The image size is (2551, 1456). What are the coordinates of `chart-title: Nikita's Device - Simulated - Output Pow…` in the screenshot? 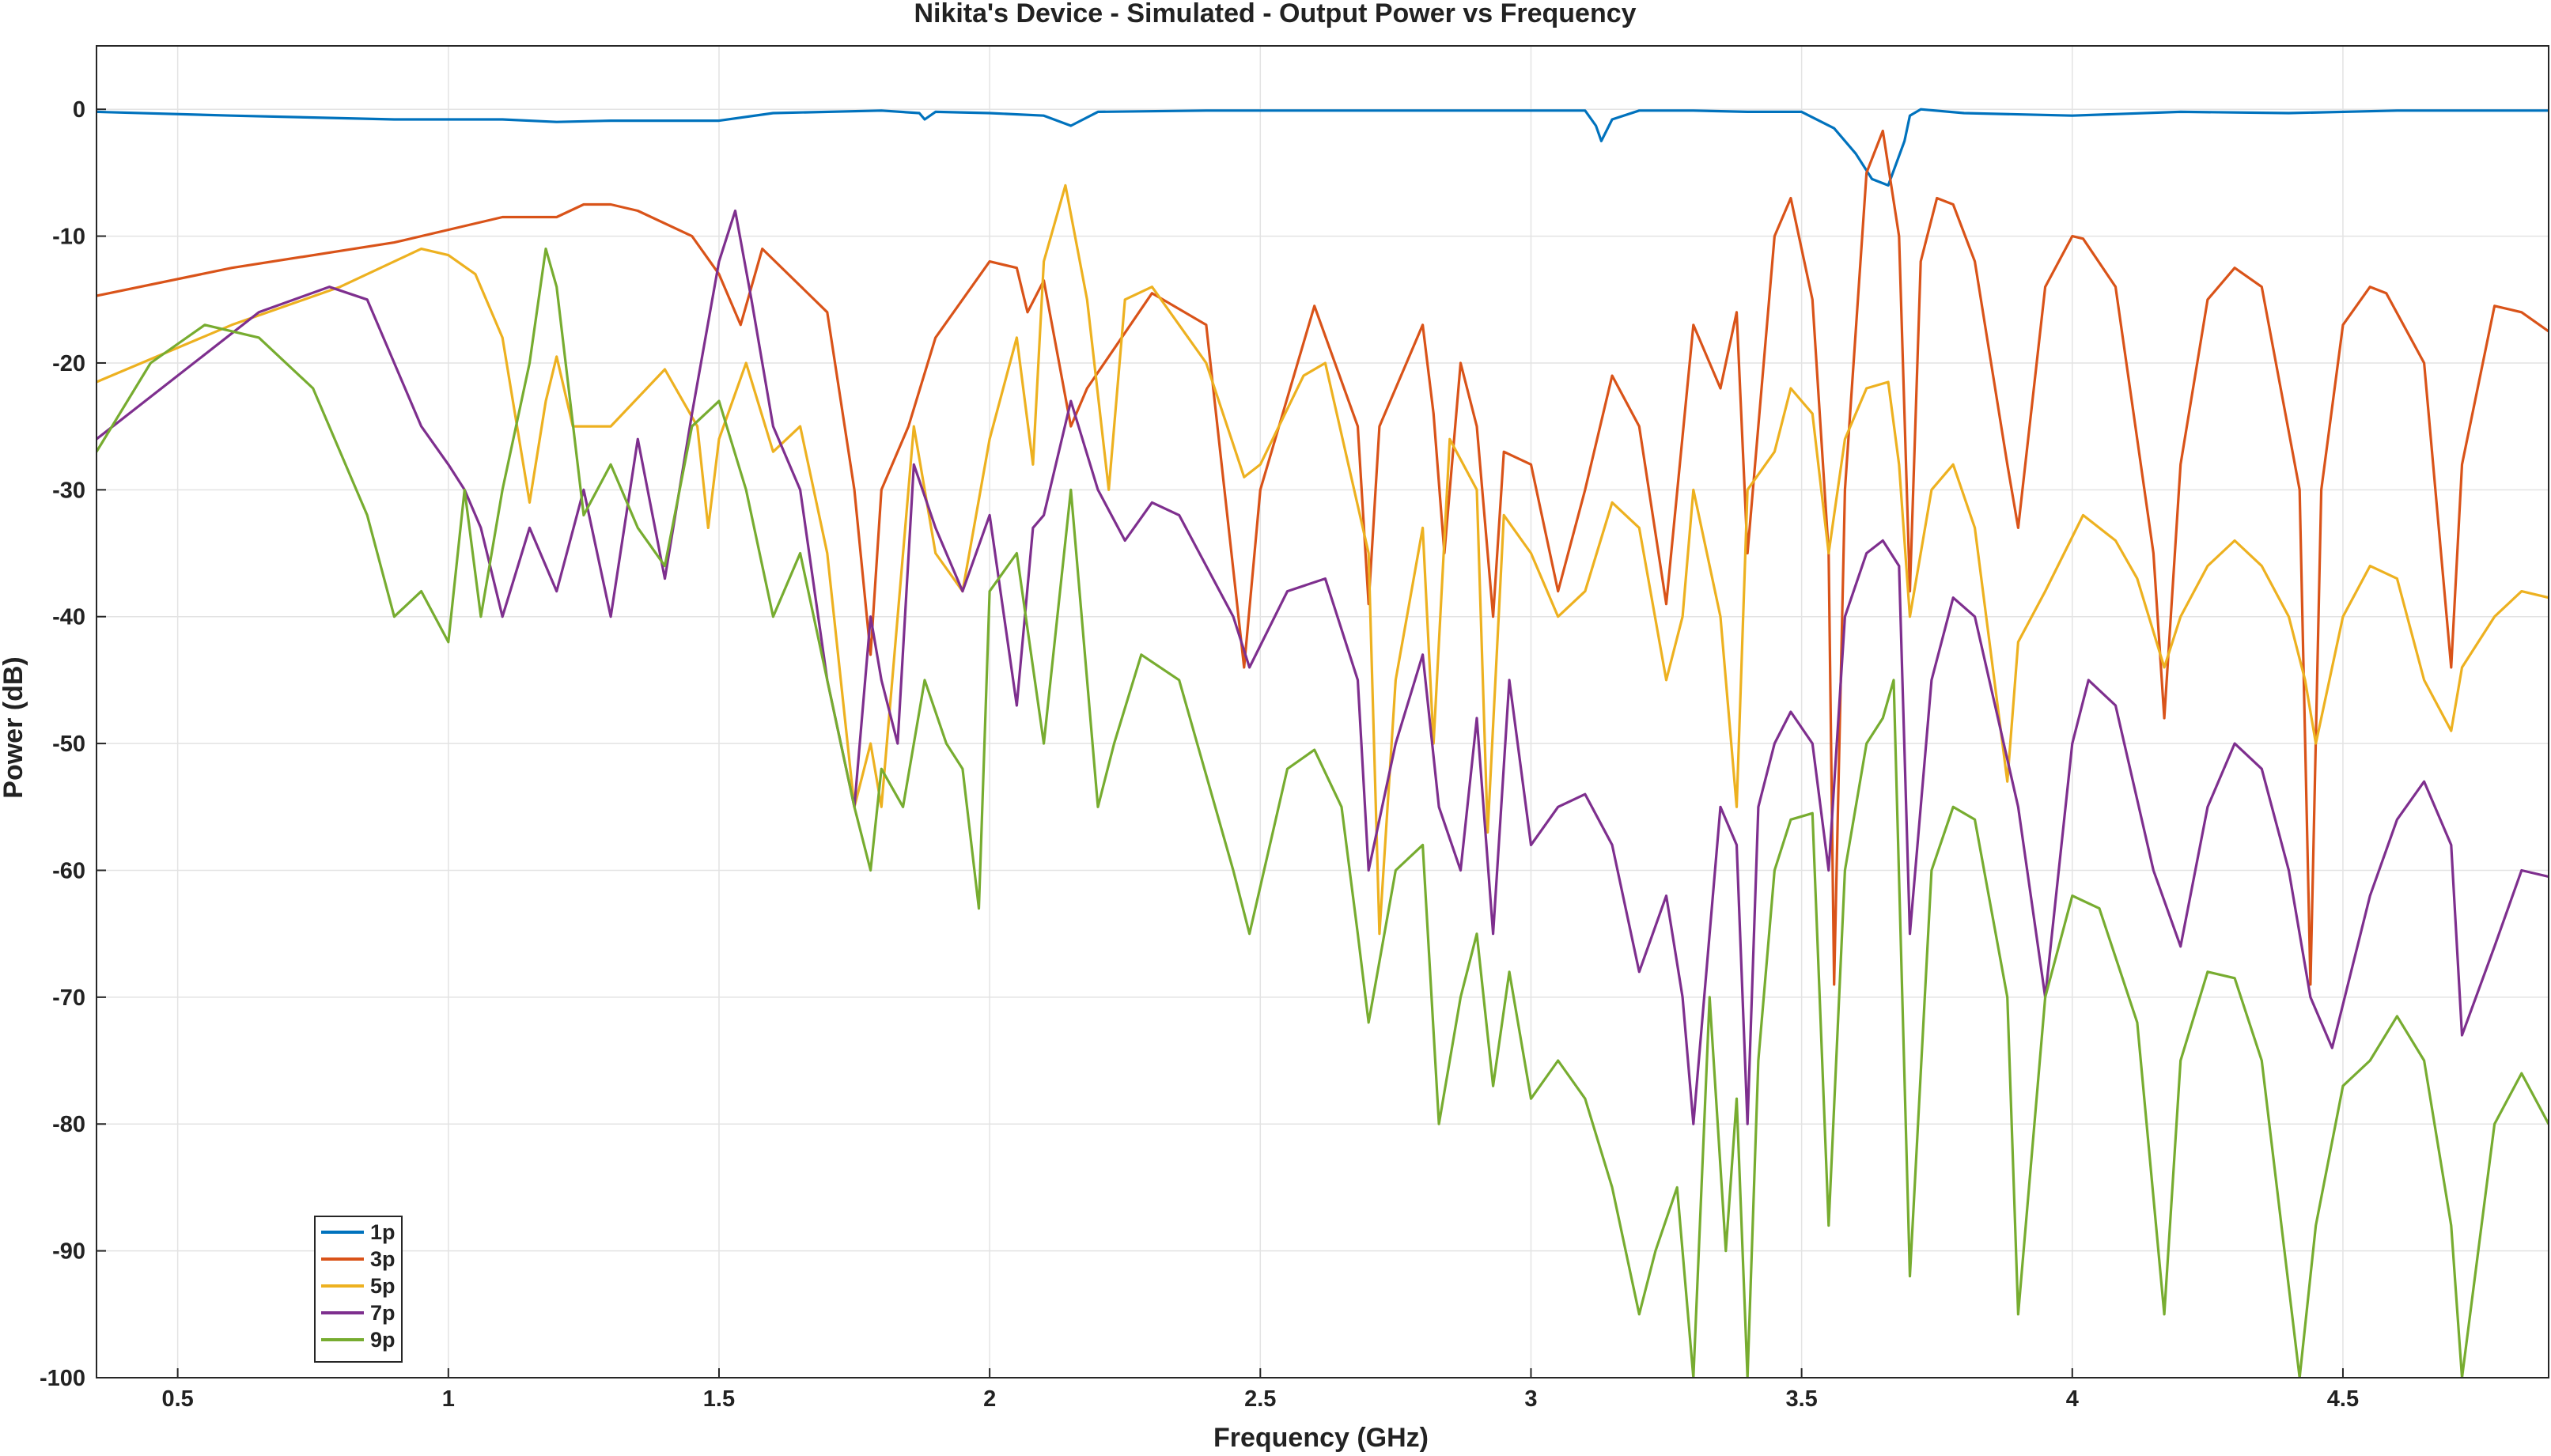 It's located at (1275, 14).